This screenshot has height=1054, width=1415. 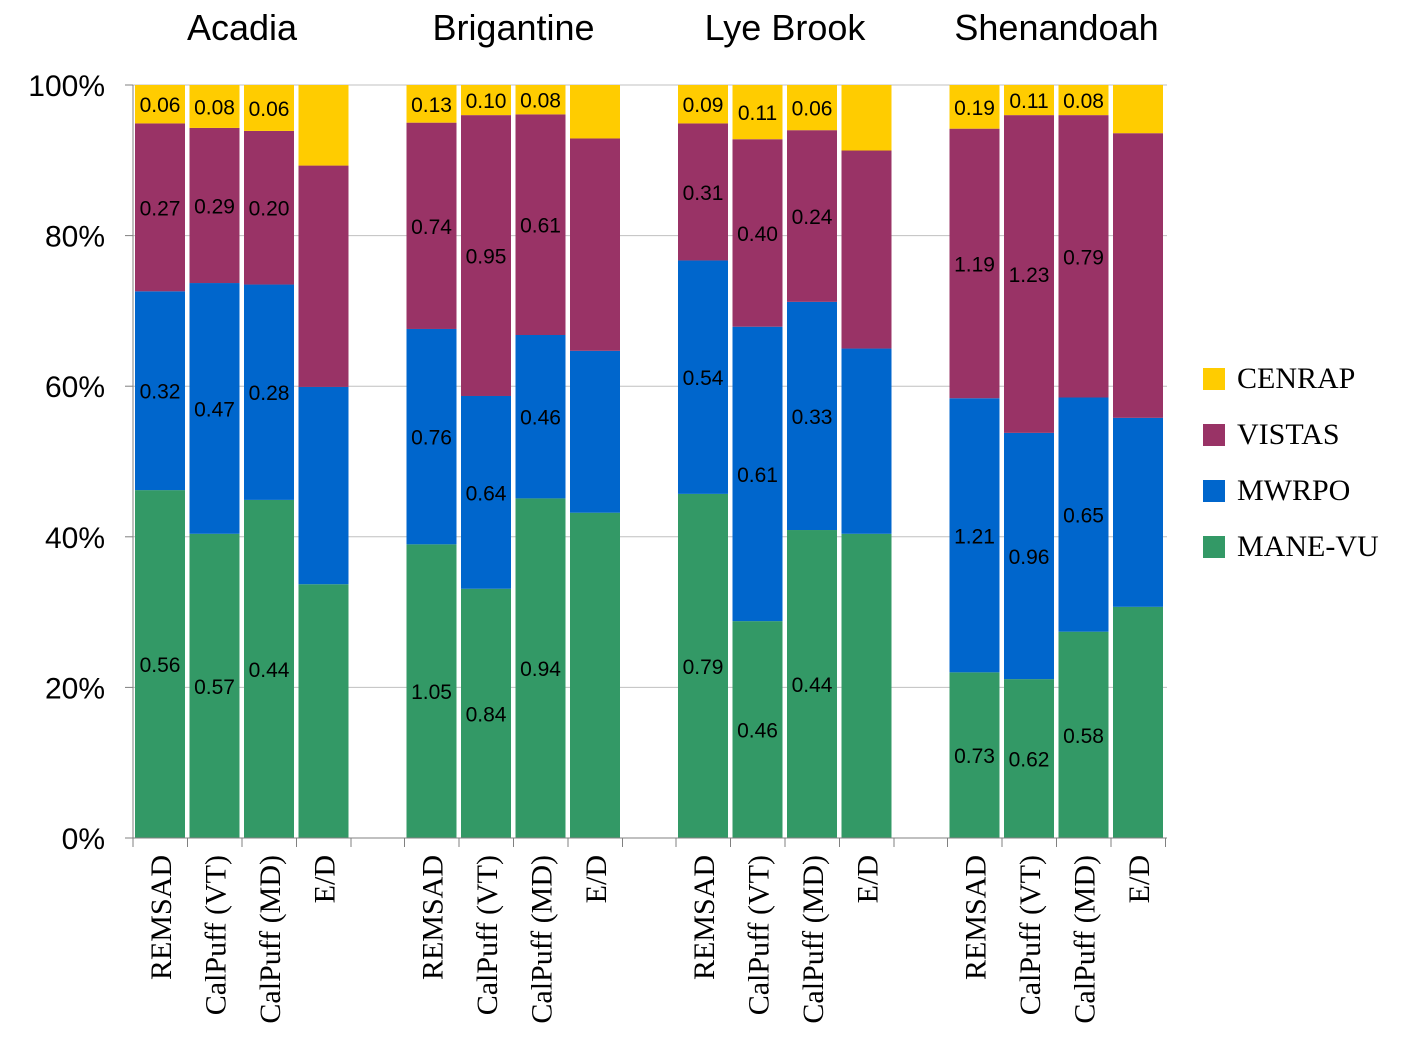 I want to click on y-tick-label: 40%, so click(x=75, y=538).